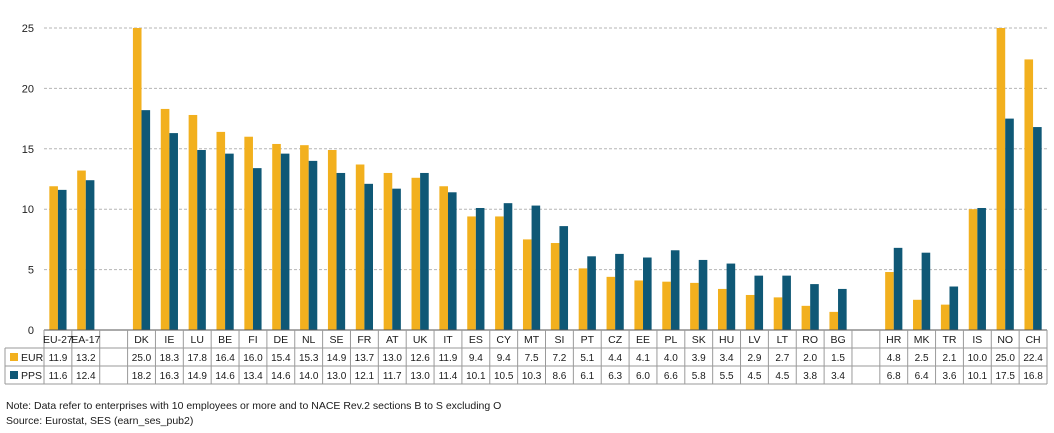 The image size is (1054, 433). Describe the element at coordinates (100, 421) in the screenshot. I see `source-note: Source: Eurostat, SES (earn_ses_pub2)` at that location.